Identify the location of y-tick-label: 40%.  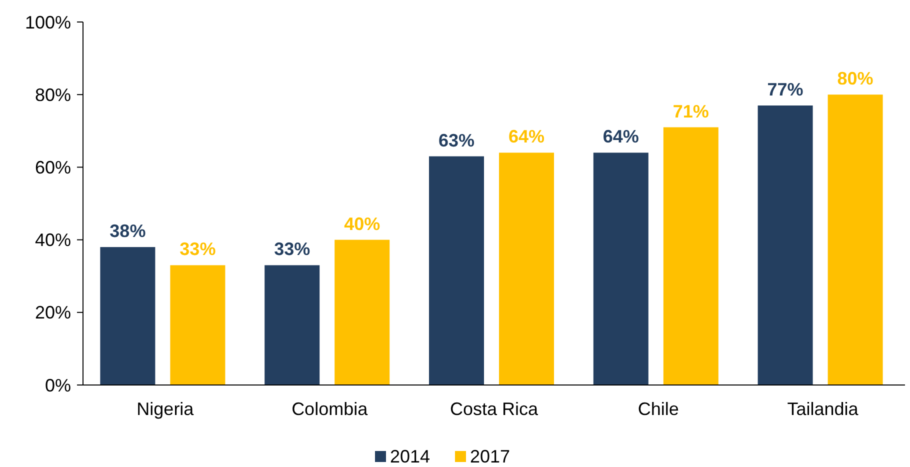
(52, 240).